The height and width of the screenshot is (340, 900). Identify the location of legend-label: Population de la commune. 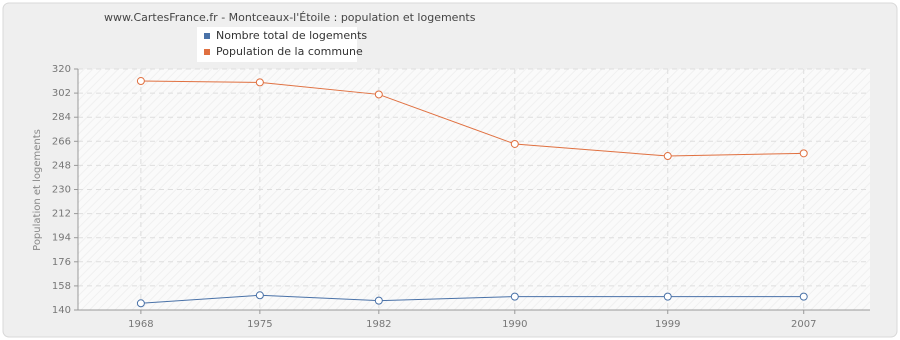
(289, 51).